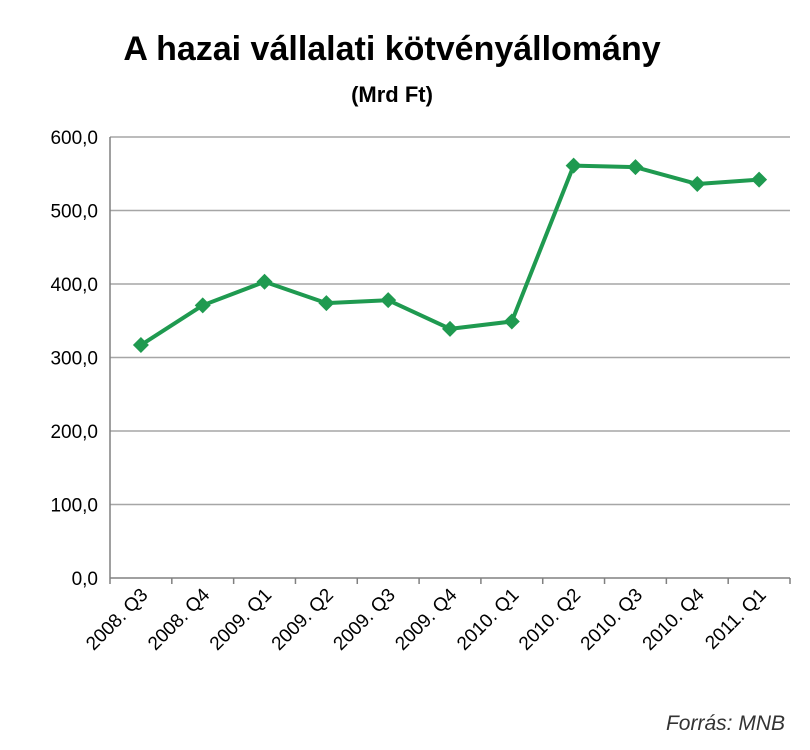  I want to click on y-tick-label: 300,0, so click(74, 359).